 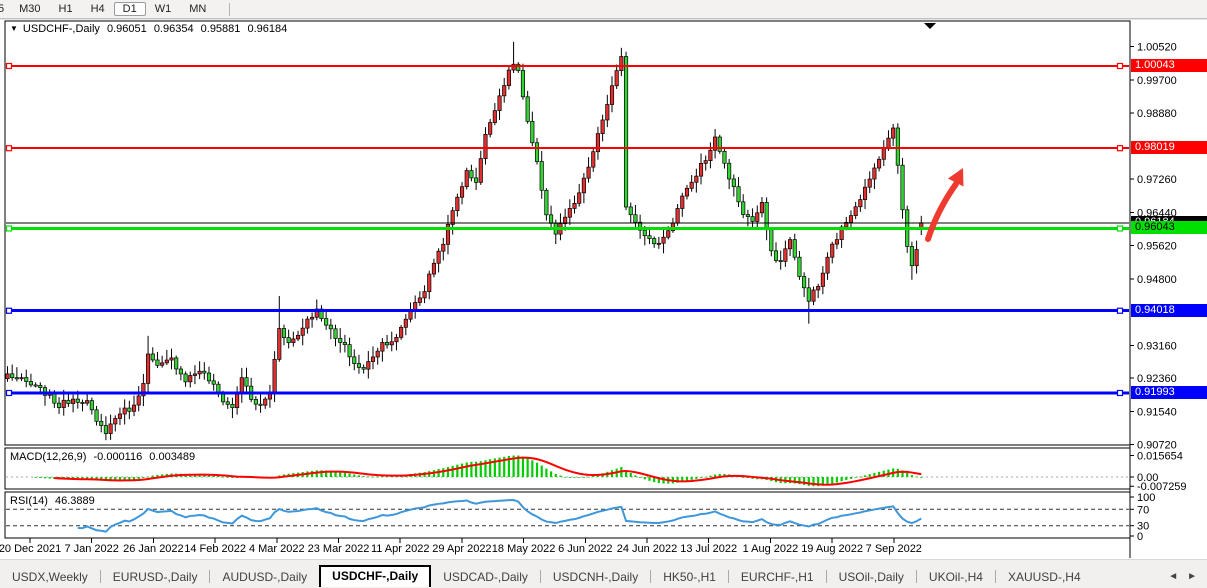 I want to click on macd-axis: 0.015654 0.00-0.007259, so click(x=1158, y=472).